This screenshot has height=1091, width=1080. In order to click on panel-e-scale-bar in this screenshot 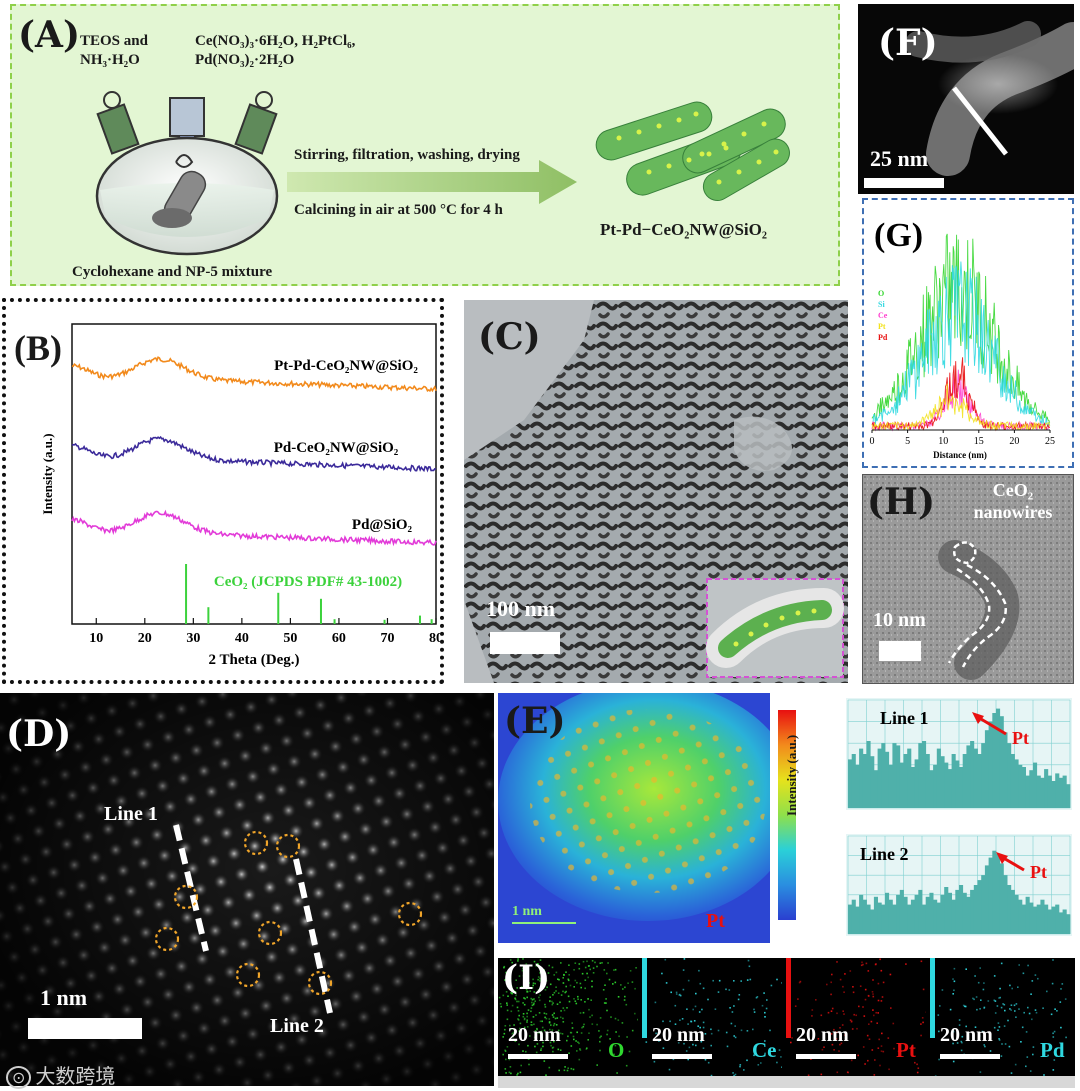, I will do `click(544, 923)`.